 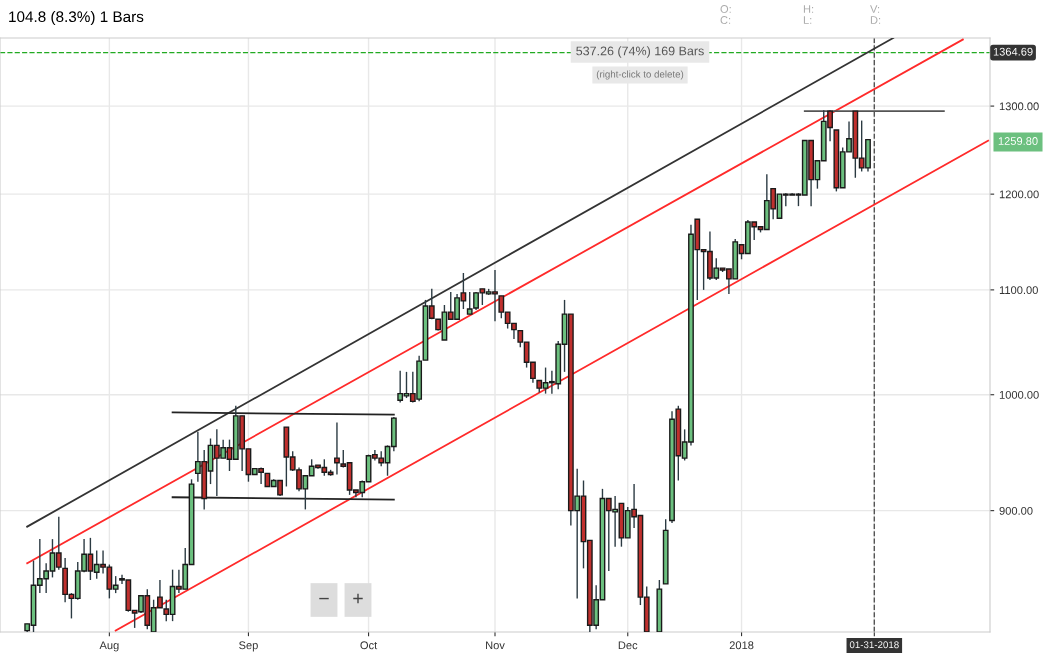 I want to click on text: 104.8 (8.3%) 1 Bars, so click(x=76, y=18).